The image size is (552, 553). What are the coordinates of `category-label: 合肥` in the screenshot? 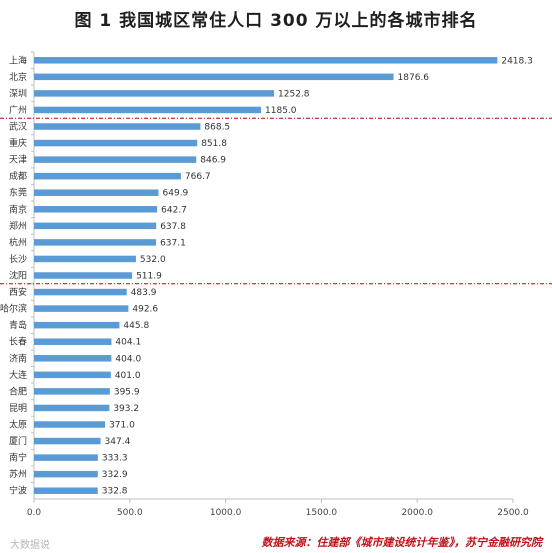 It's located at (18, 391).